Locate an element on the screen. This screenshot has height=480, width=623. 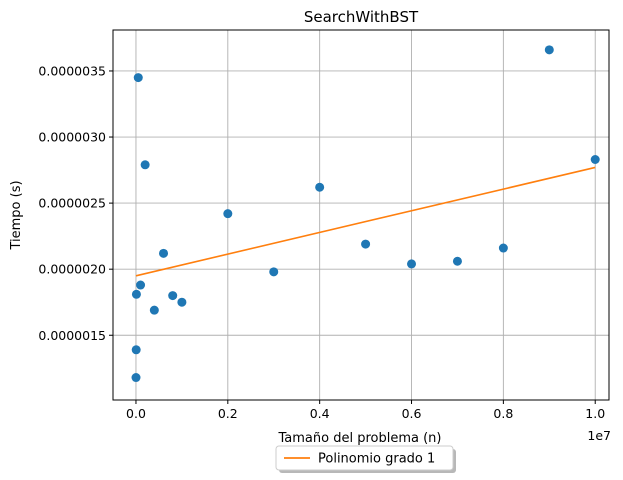
legend-box is located at coordinates (364, 458).